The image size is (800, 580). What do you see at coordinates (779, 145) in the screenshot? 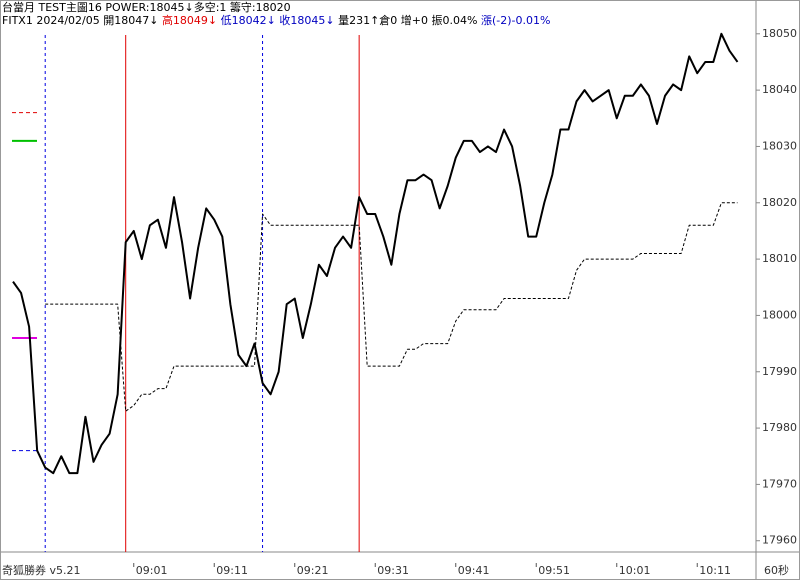
I see `y-tick-label: 18030` at bounding box center [779, 145].